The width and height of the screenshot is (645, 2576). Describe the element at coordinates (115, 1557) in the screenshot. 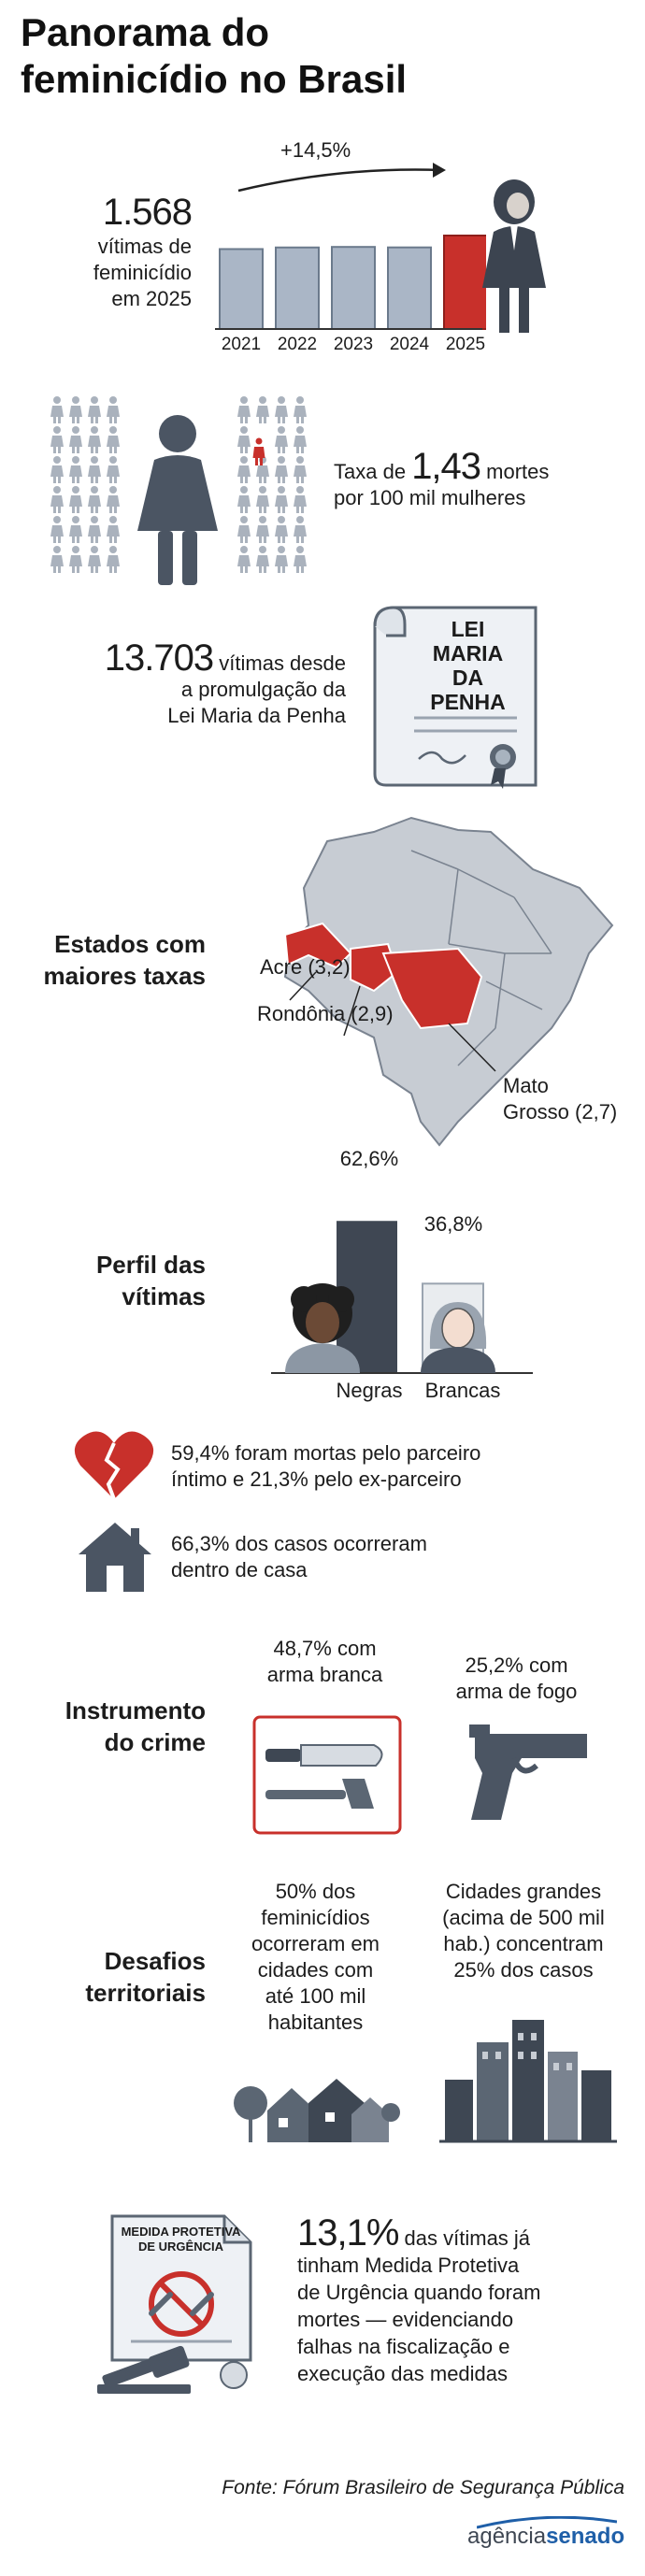

I see `house-icon` at that location.